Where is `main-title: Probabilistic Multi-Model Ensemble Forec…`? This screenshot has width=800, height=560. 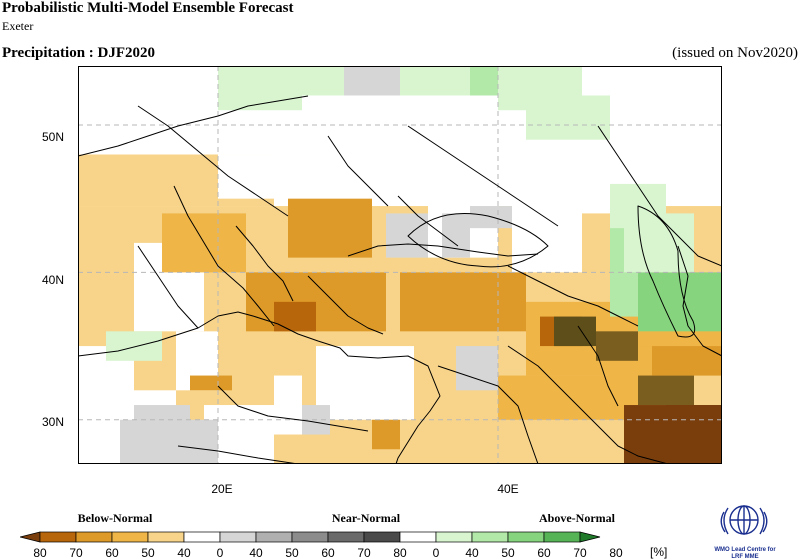
main-title: Probabilistic Multi-Model Ensemble Forec… is located at coordinates (148, 8).